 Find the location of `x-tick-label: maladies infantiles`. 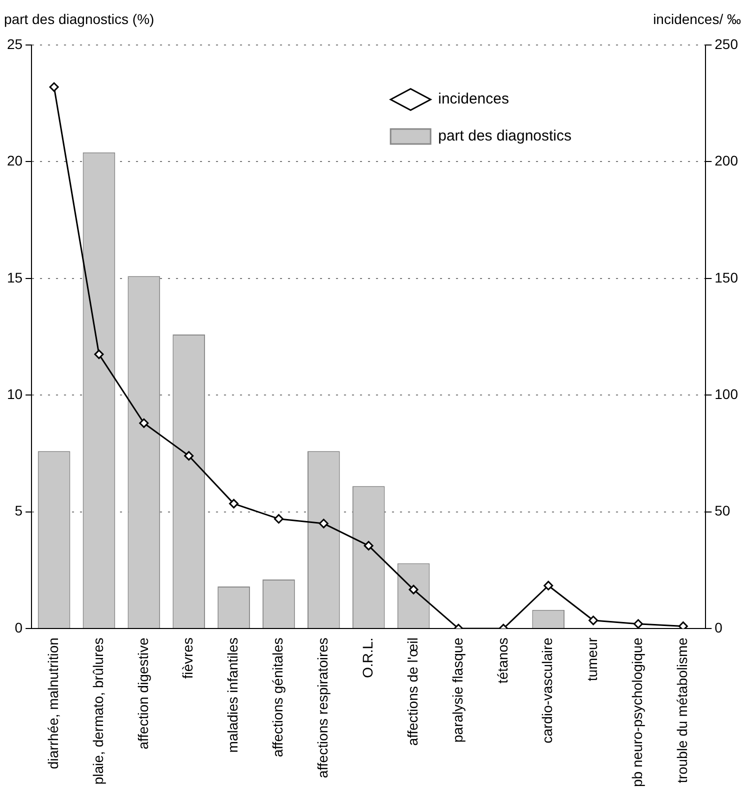

x-tick-label: maladies infantiles is located at coordinates (232, 695).